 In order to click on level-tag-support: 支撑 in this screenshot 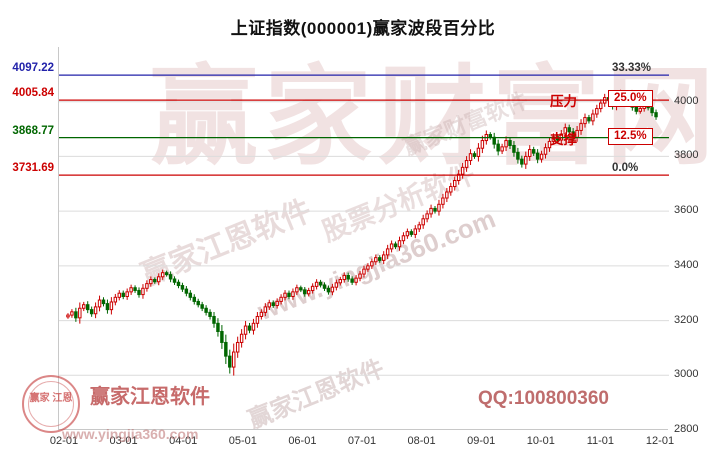, I will do `click(563, 139)`.